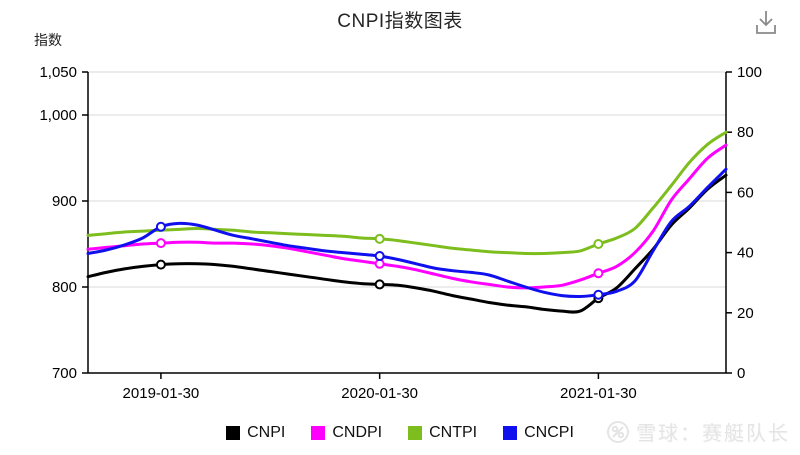  I want to click on legend-item-cncpi: CNCPI, so click(538, 433).